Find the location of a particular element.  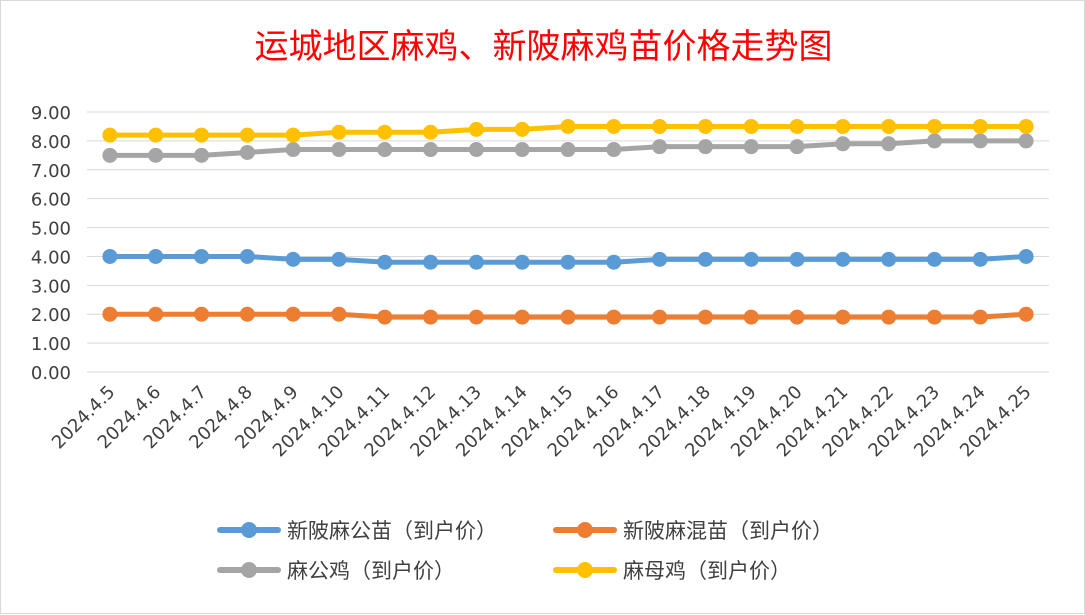

legend-item-series-2: 新陂麻混苗（到户价） is located at coordinates (693, 530).